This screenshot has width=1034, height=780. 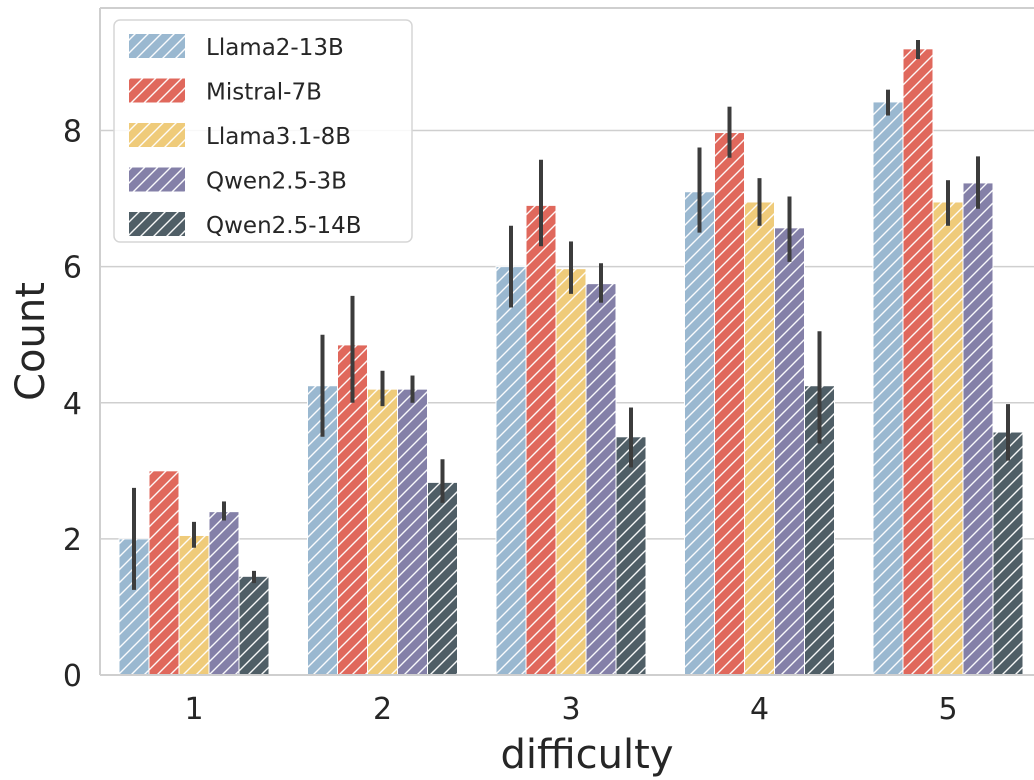 I want to click on y-tick-label: 4, so click(x=72, y=404).